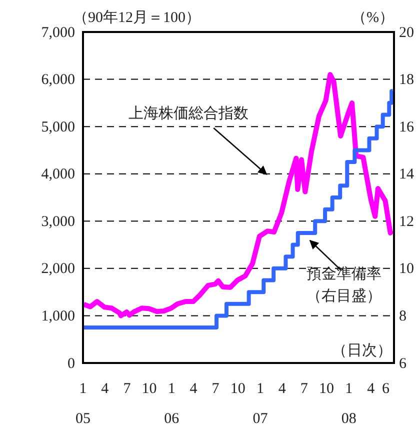 The height and width of the screenshot is (425, 419). I want to click on y-tick-label: 1,000, so click(58, 316).